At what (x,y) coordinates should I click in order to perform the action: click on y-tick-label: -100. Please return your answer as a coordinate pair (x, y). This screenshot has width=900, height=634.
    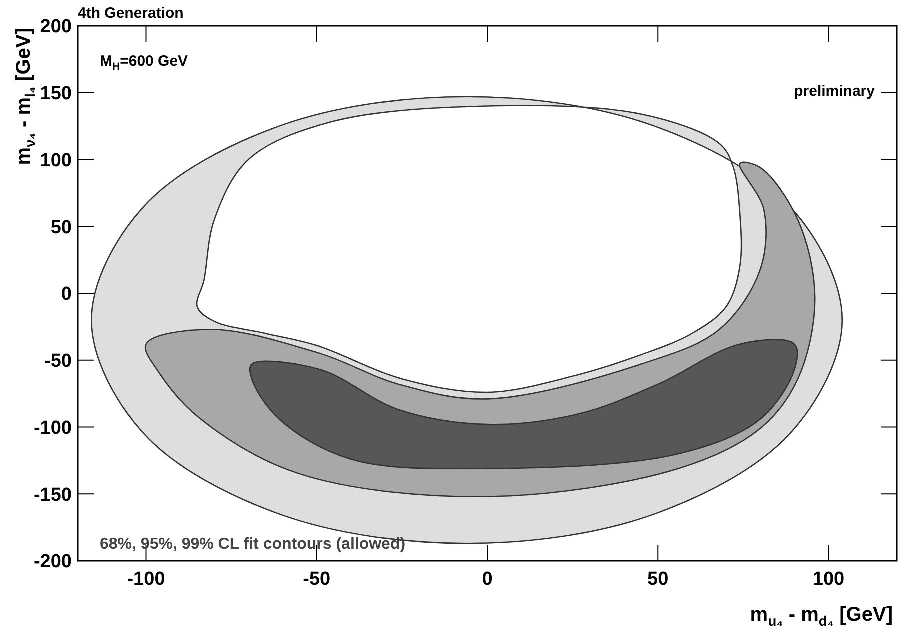
    Looking at the image, I should click on (53, 428).